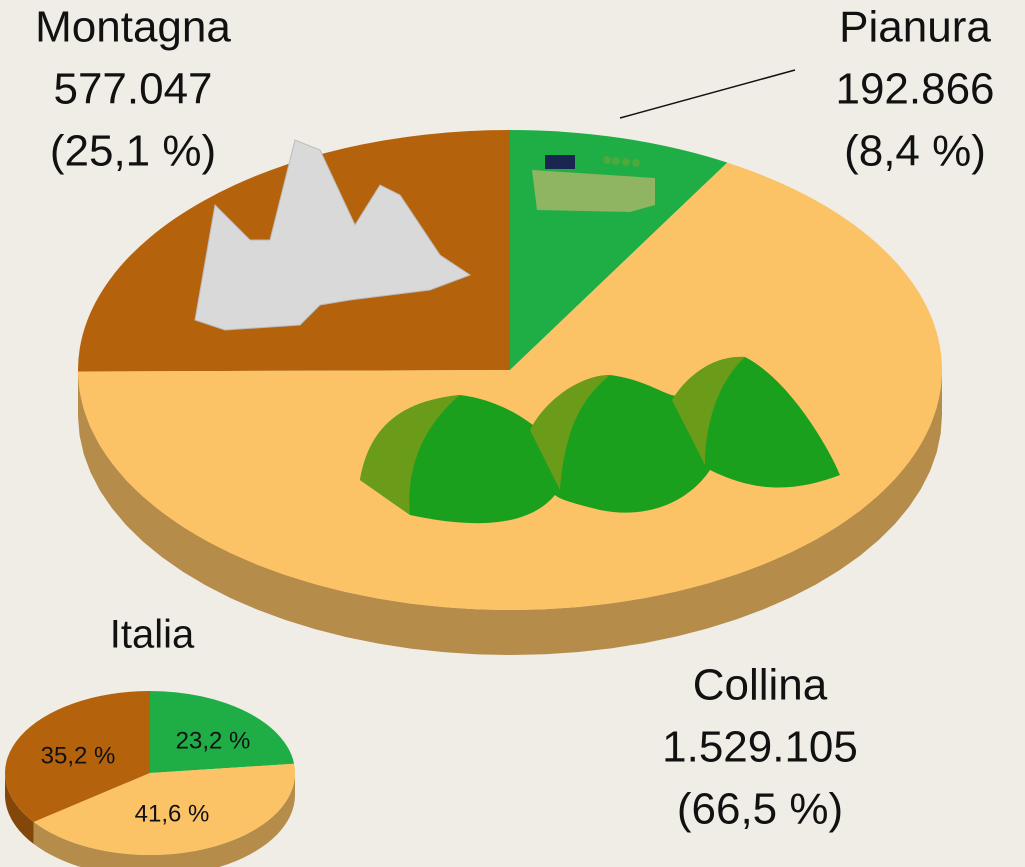 This screenshot has width=1025, height=867. Describe the element at coordinates (760, 809) in the screenshot. I see `percent-label: (66,5 %)` at that location.